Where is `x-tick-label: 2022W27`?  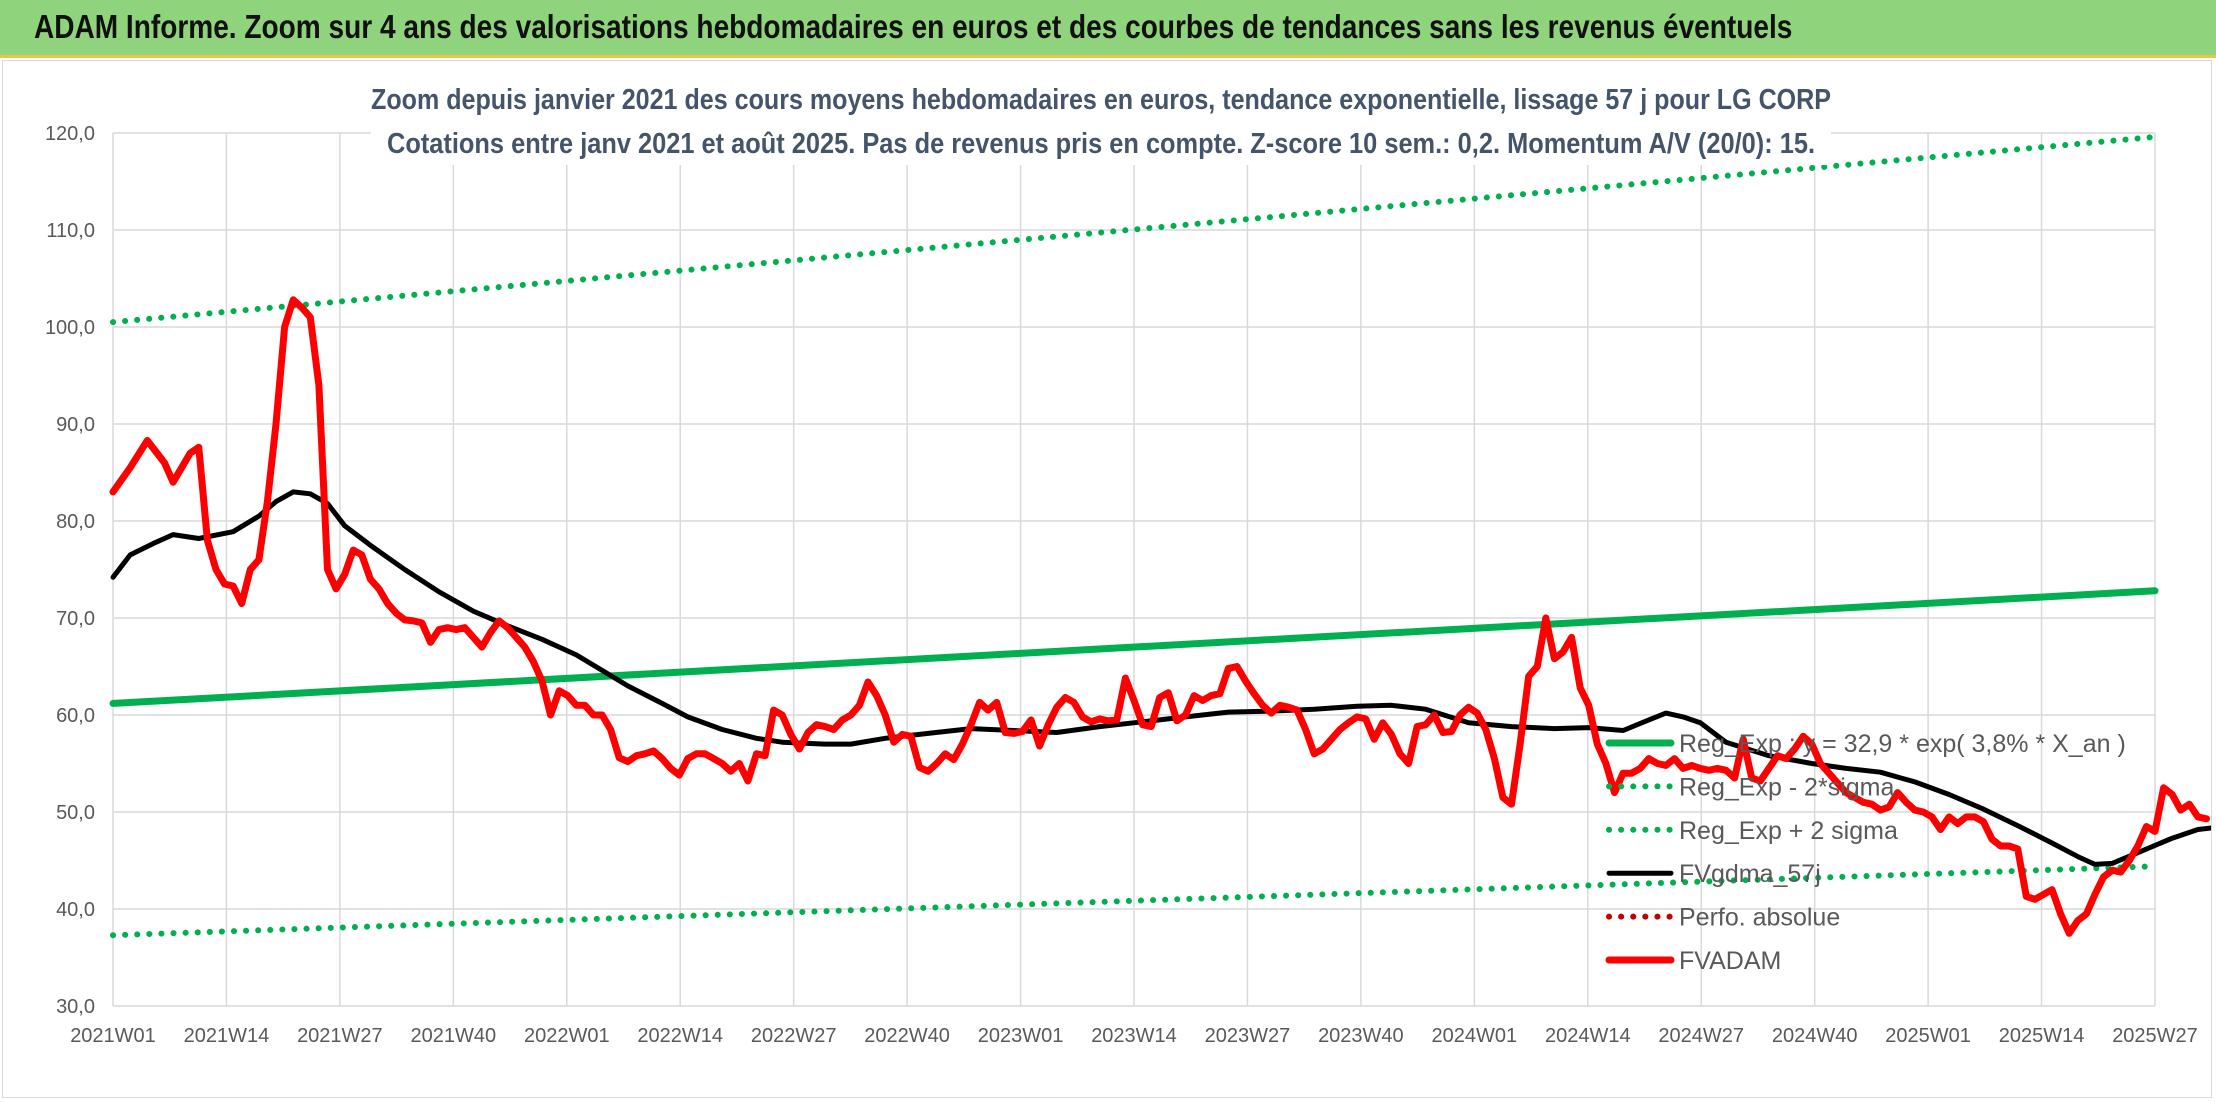 x-tick-label: 2022W27 is located at coordinates (794, 1036).